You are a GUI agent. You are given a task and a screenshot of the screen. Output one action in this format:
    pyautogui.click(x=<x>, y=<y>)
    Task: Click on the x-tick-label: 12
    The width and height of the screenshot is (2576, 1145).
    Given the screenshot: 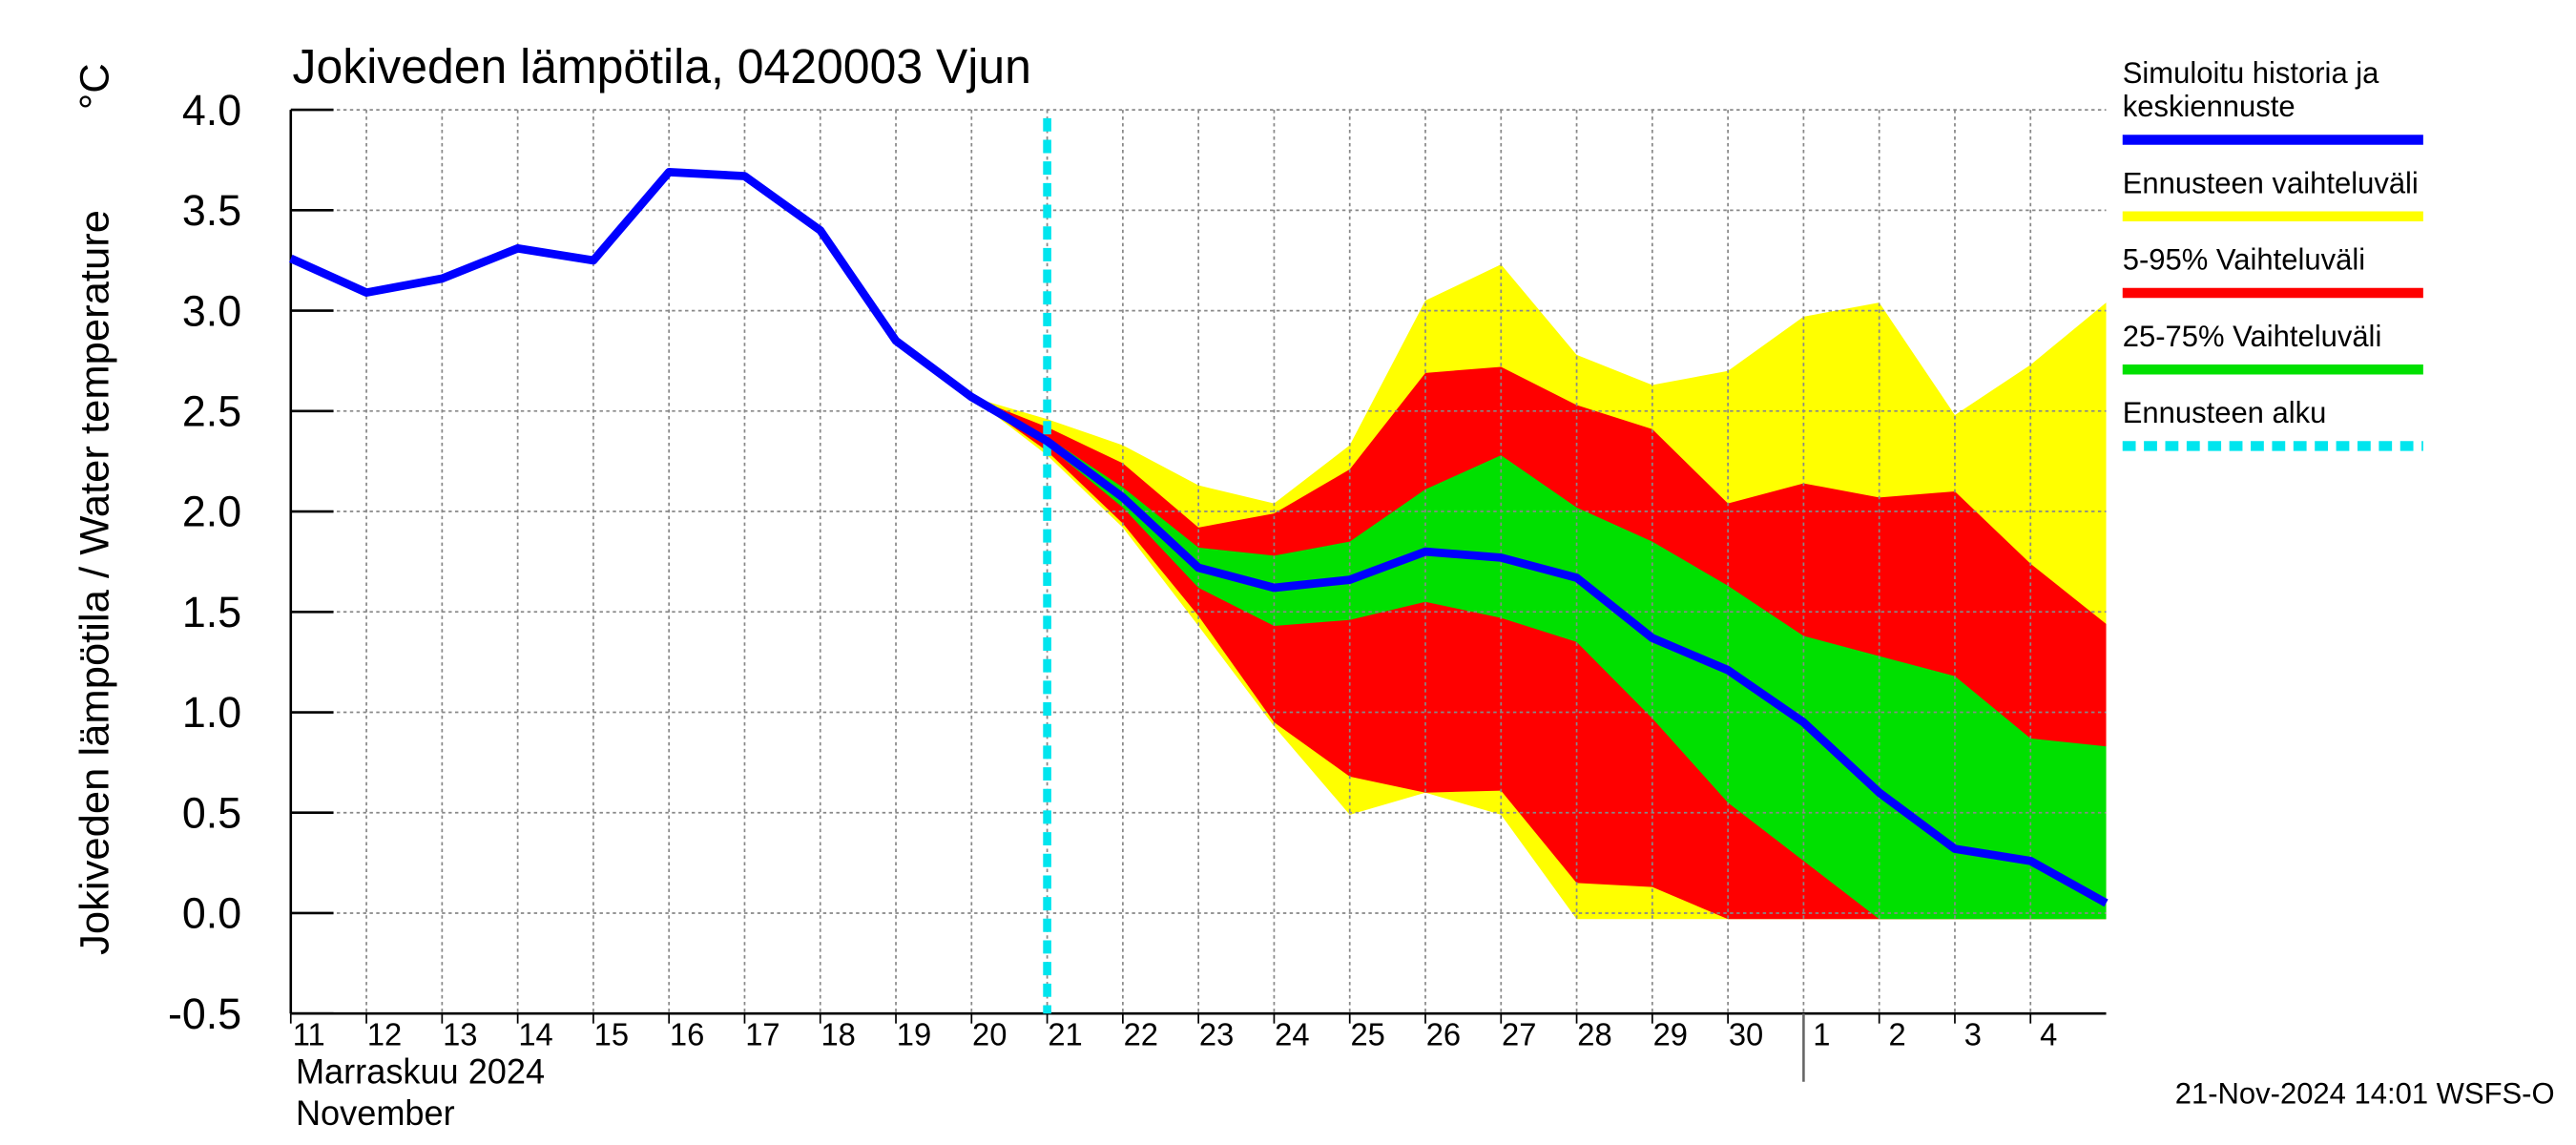 What is the action you would take?
    pyautogui.click(x=384, y=1034)
    